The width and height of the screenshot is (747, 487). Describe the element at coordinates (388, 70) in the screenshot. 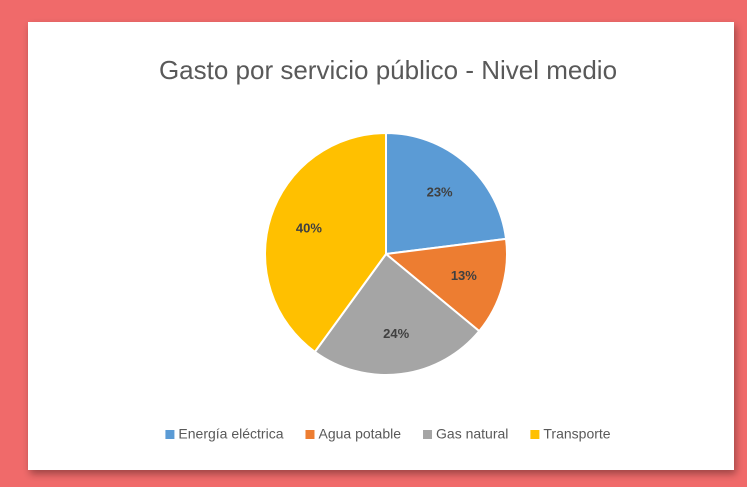

I see `chart-title: Gasto por servicio público - Nivel medio` at that location.